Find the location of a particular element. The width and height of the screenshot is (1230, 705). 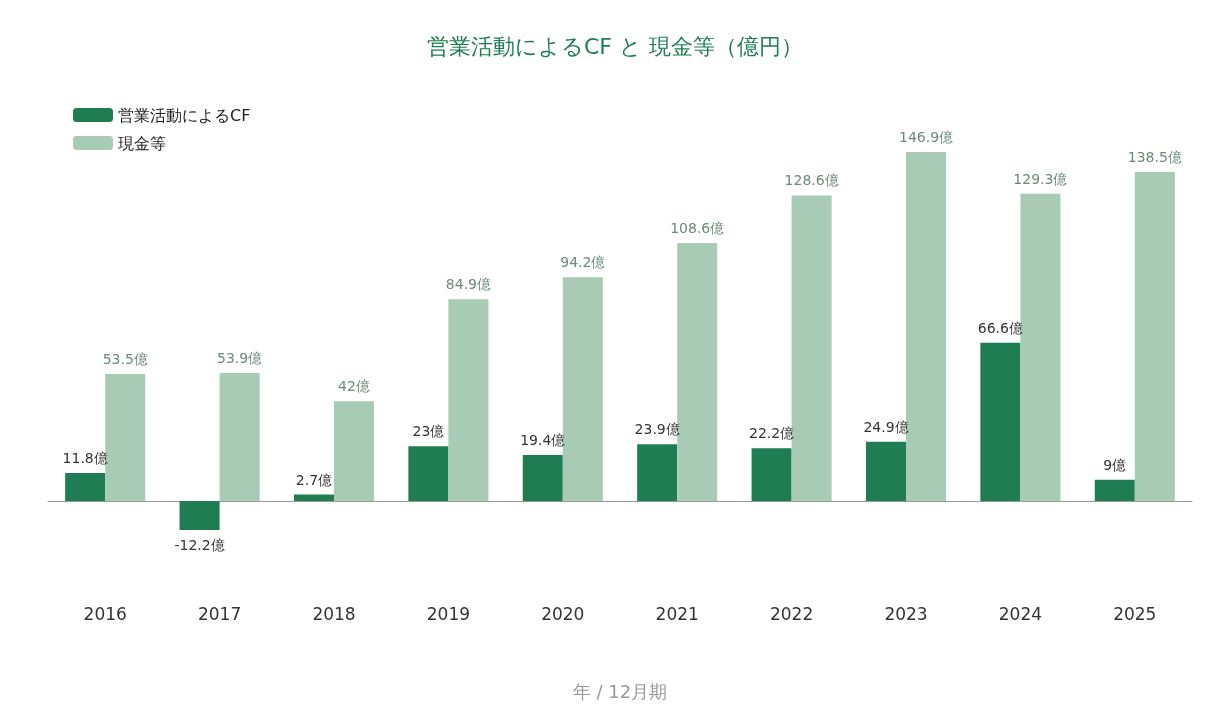

x-tick-label: 2017 is located at coordinates (219, 613).